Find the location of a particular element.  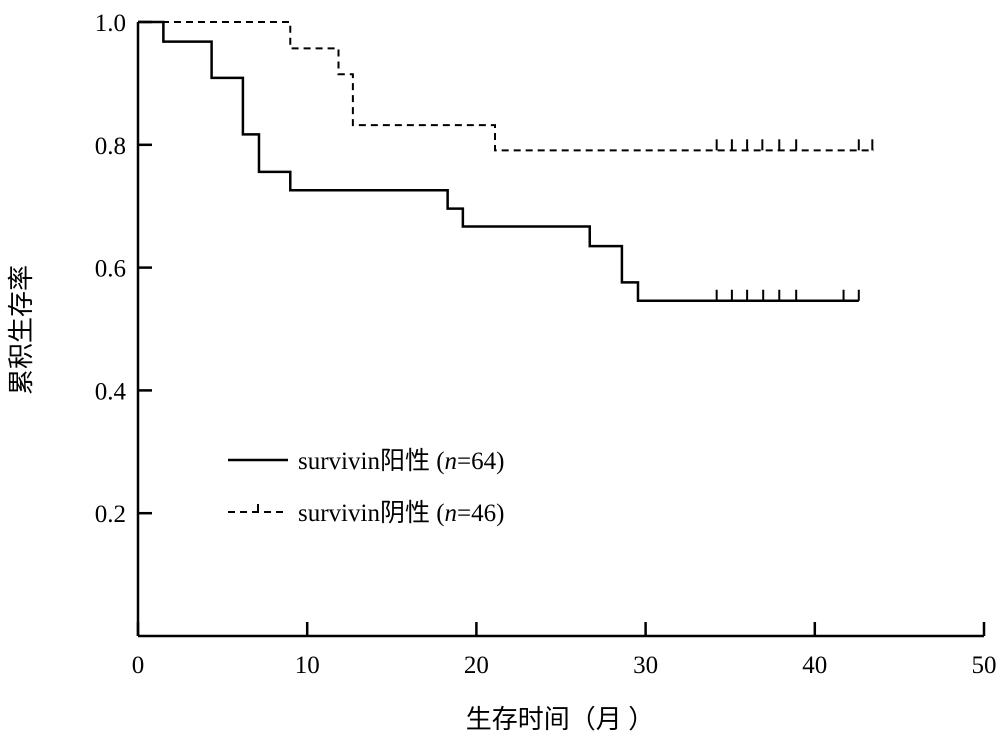

y-tick-label: 0.4 is located at coordinates (111, 391).